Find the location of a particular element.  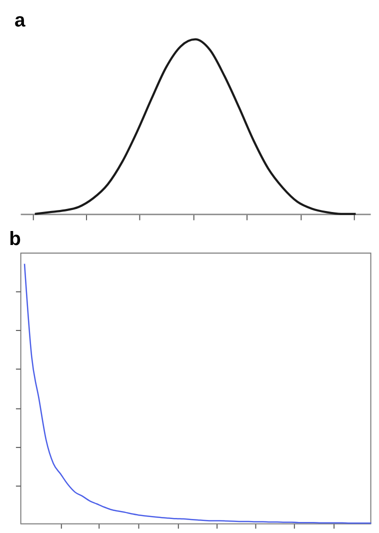

chart-title: a is located at coordinates (20, 21).